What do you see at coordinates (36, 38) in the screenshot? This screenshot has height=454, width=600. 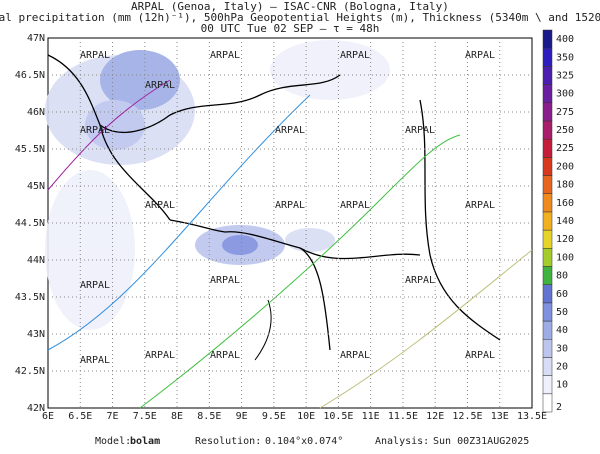 I see `lat-label: 47N` at bounding box center [36, 38].